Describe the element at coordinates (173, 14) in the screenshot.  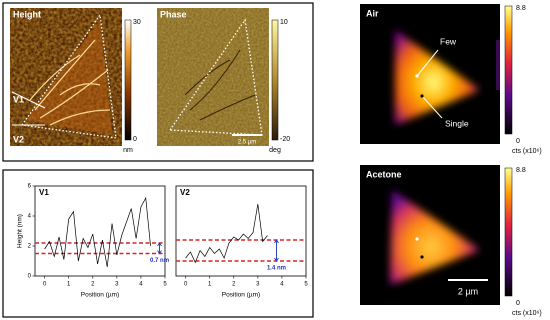
I see `map-label: Phase` at that location.